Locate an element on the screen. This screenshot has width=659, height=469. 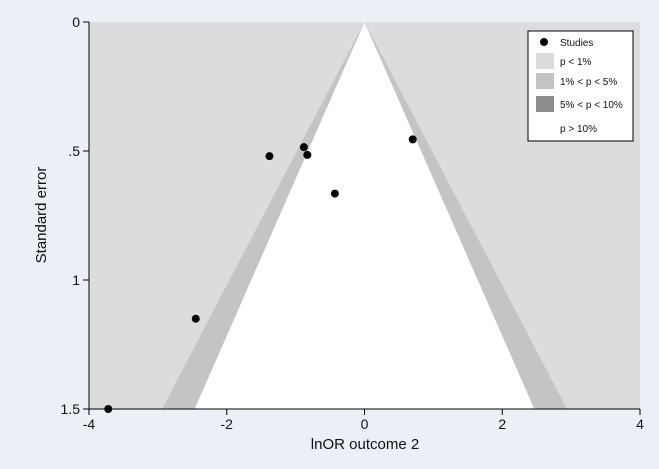
legend-studies-marker is located at coordinates (544, 42).